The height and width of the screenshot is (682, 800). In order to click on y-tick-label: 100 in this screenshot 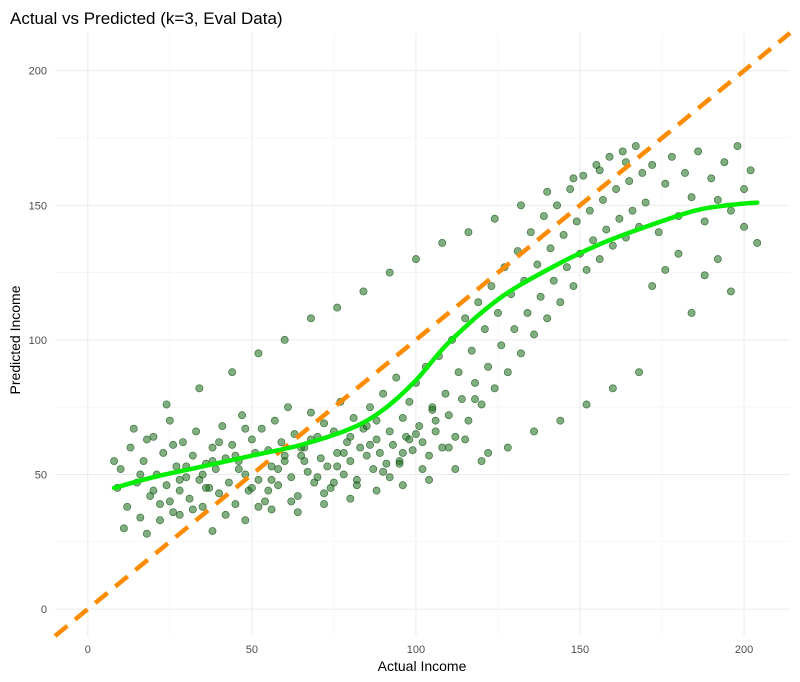, I will do `click(38, 341)`.